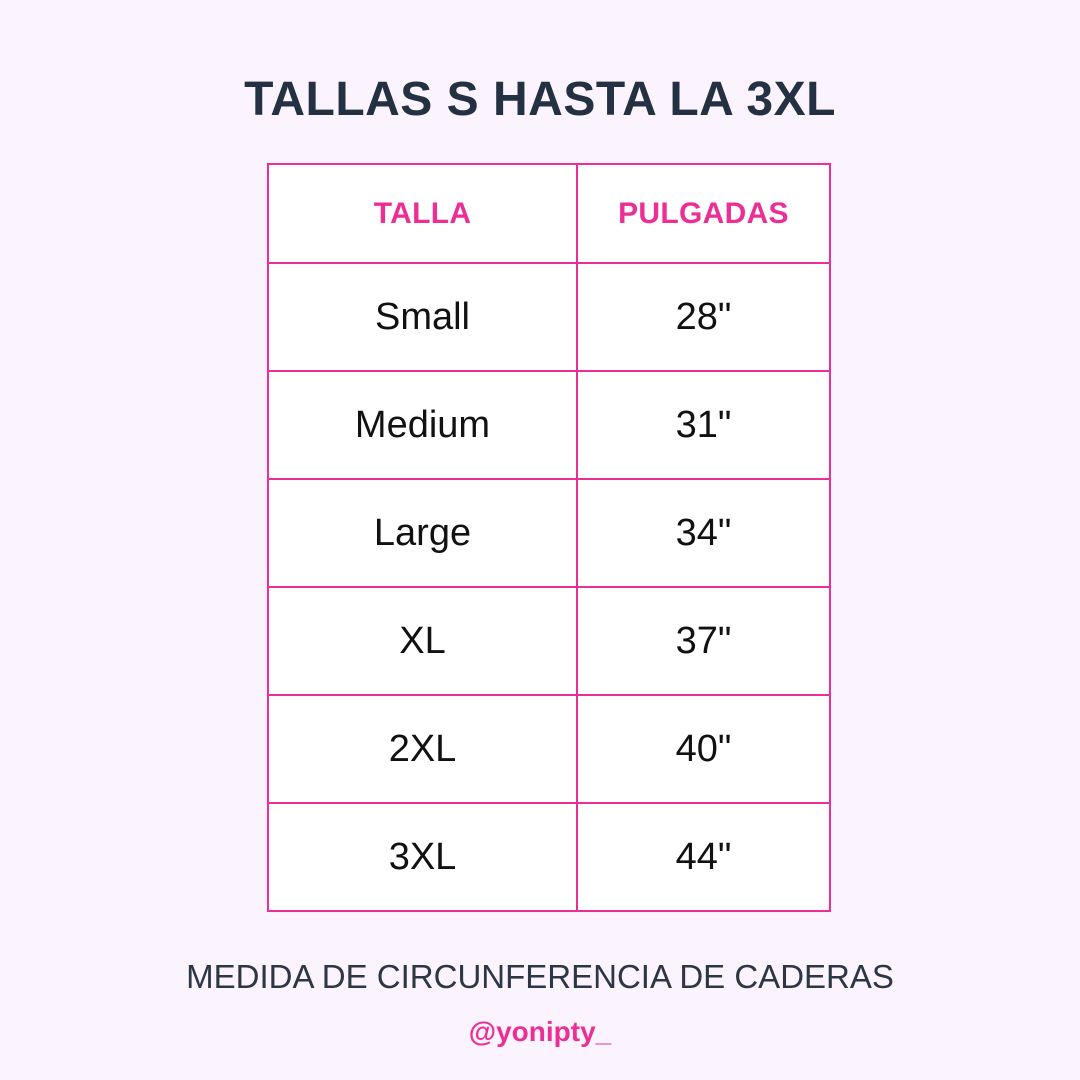  Describe the element at coordinates (422, 213) in the screenshot. I see `column-header-talla: TALLA` at that location.